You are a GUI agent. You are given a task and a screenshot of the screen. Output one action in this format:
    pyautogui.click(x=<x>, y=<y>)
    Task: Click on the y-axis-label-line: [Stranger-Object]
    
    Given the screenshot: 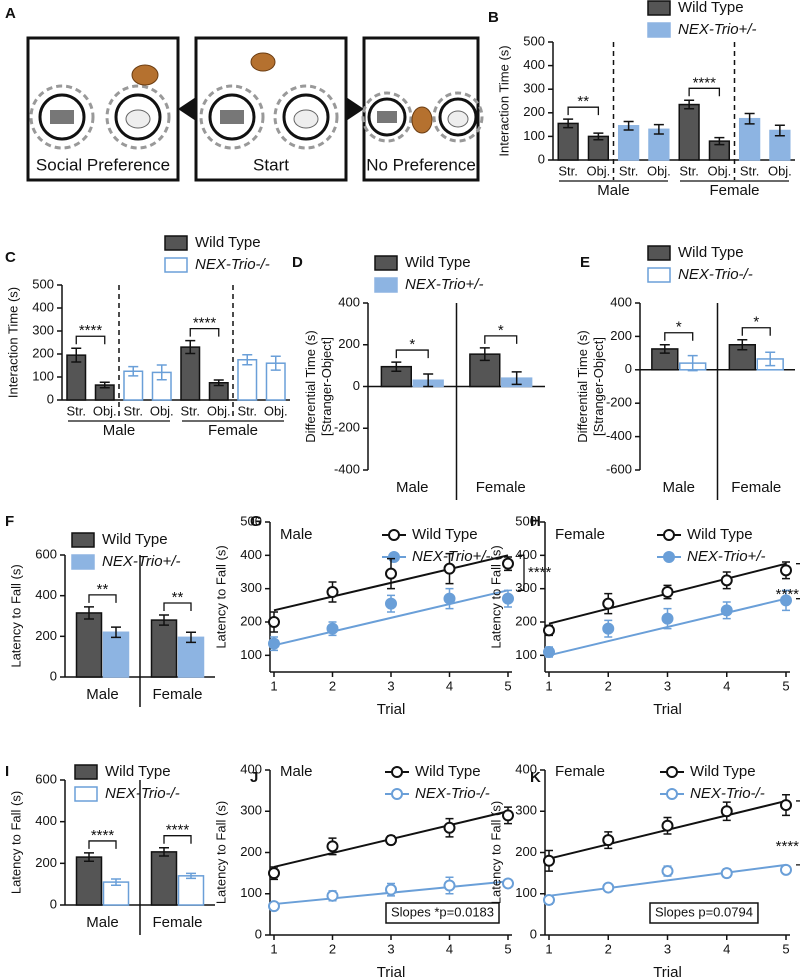 What is the action you would take?
    pyautogui.click(x=598, y=386)
    